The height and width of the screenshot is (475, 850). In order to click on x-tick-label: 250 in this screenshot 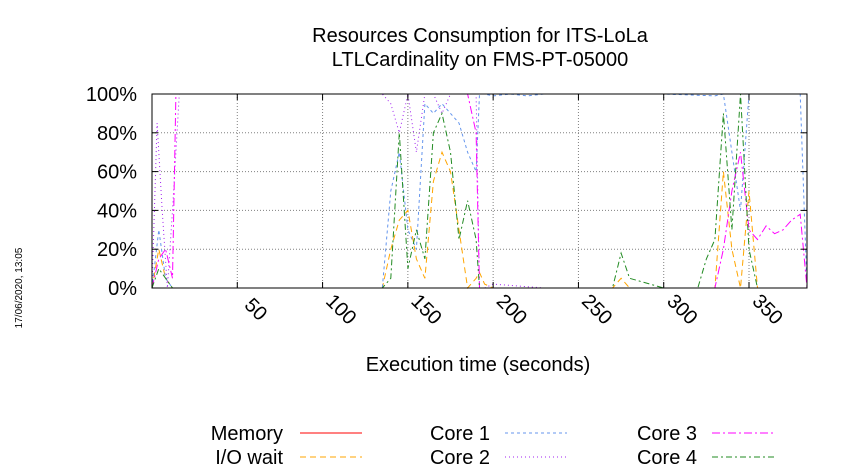, I will do `click(596, 309)`.